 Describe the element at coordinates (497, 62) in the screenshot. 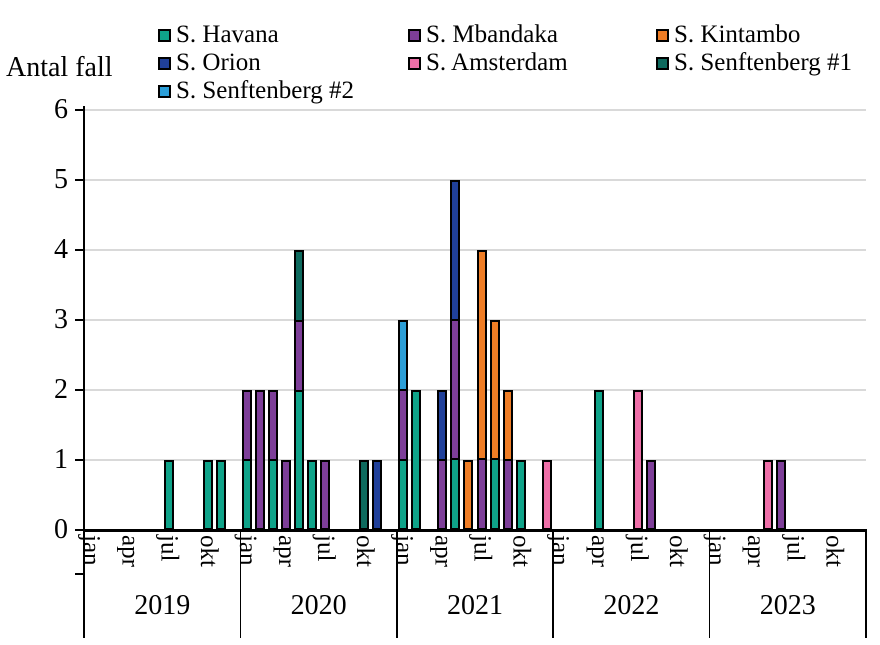

I see `legend-label: S. Amsterdam` at that location.